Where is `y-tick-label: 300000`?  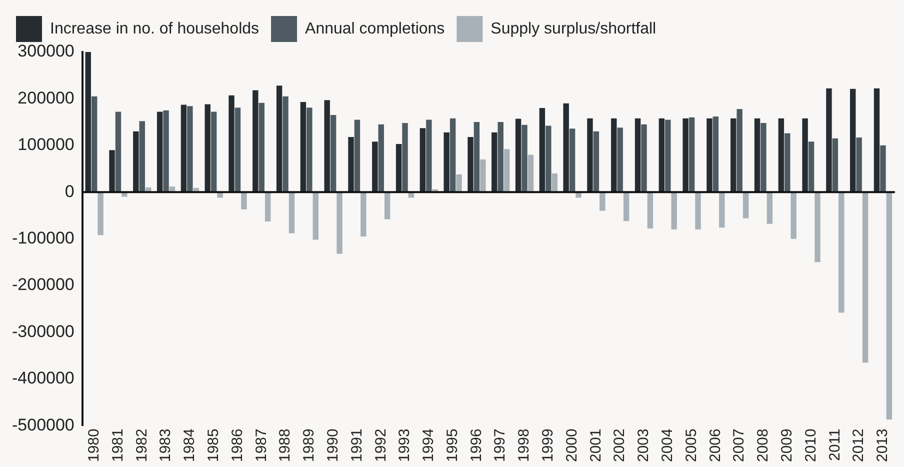
y-tick-label: 300000 is located at coordinates (46, 51).